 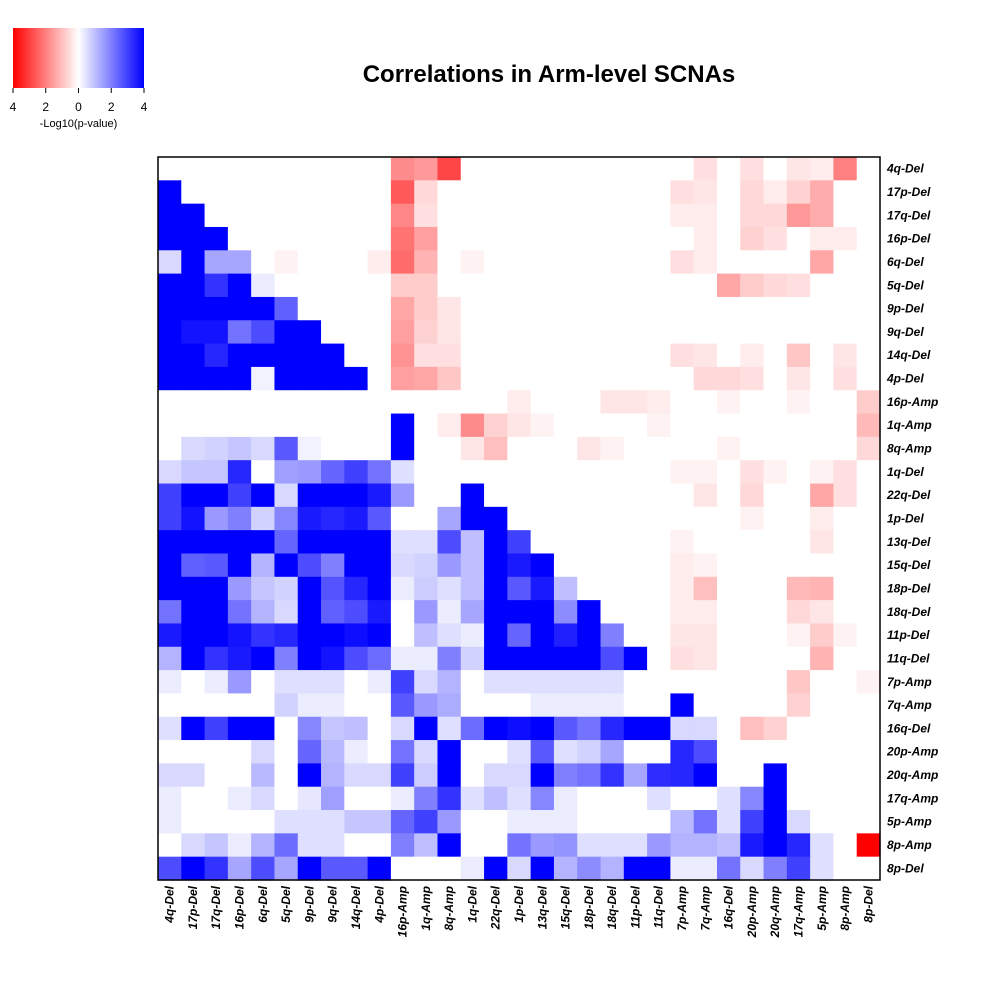 I want to click on column-label: 15q-Del, so click(x=566, y=907).